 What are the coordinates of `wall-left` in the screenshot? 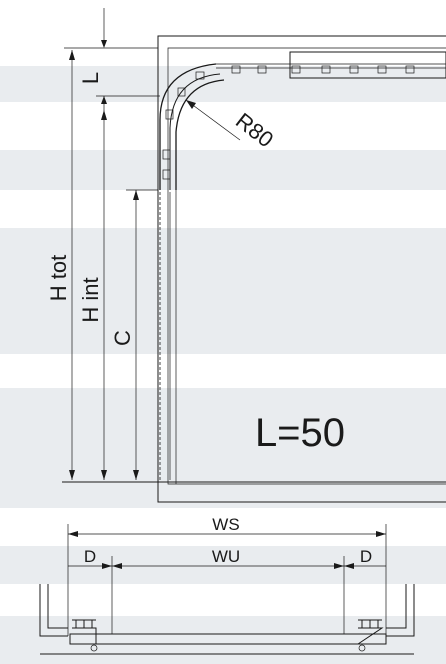 It's located at (53, 610).